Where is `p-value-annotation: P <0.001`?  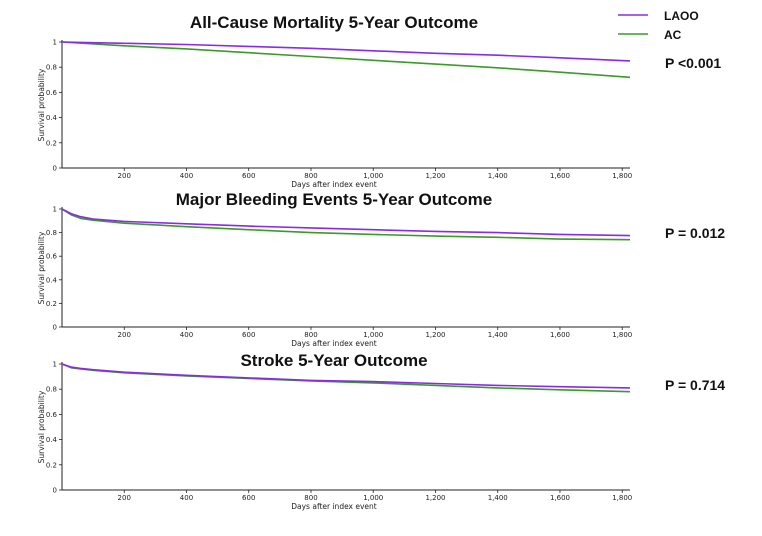 p-value-annotation: P <0.001 is located at coordinates (693, 63).